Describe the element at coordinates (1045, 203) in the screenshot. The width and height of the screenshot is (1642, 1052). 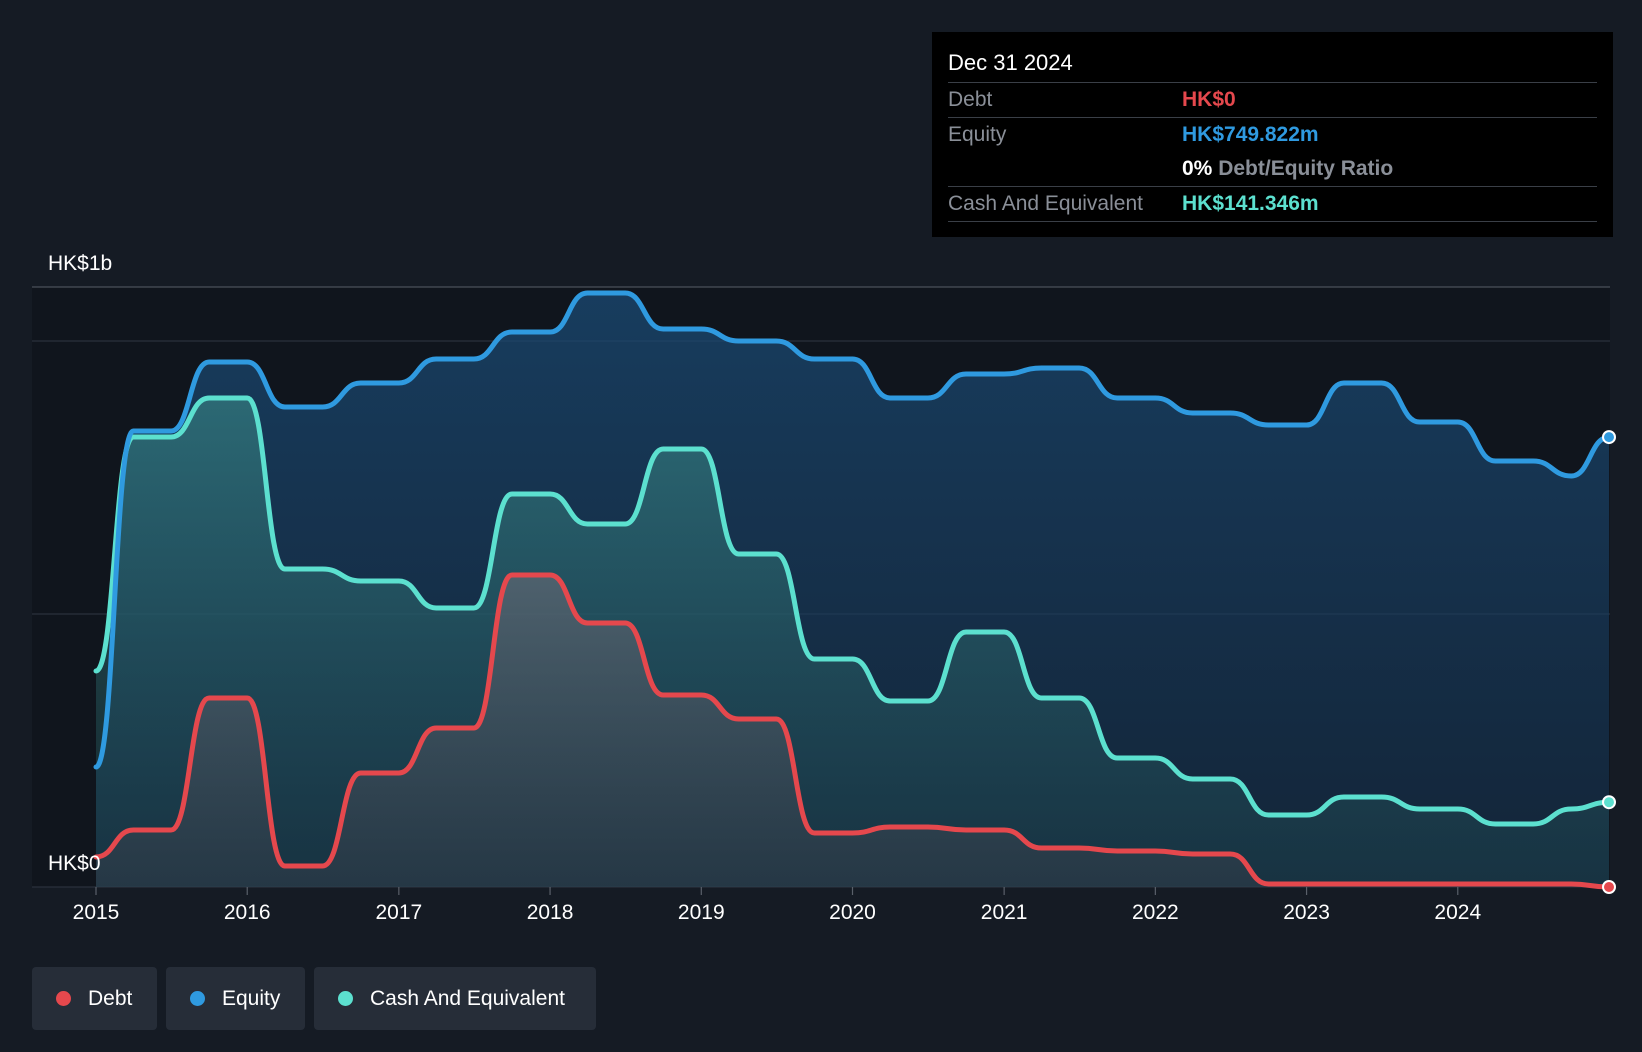
I see `tooltip-cash-label: Cash And Equivalent` at that location.